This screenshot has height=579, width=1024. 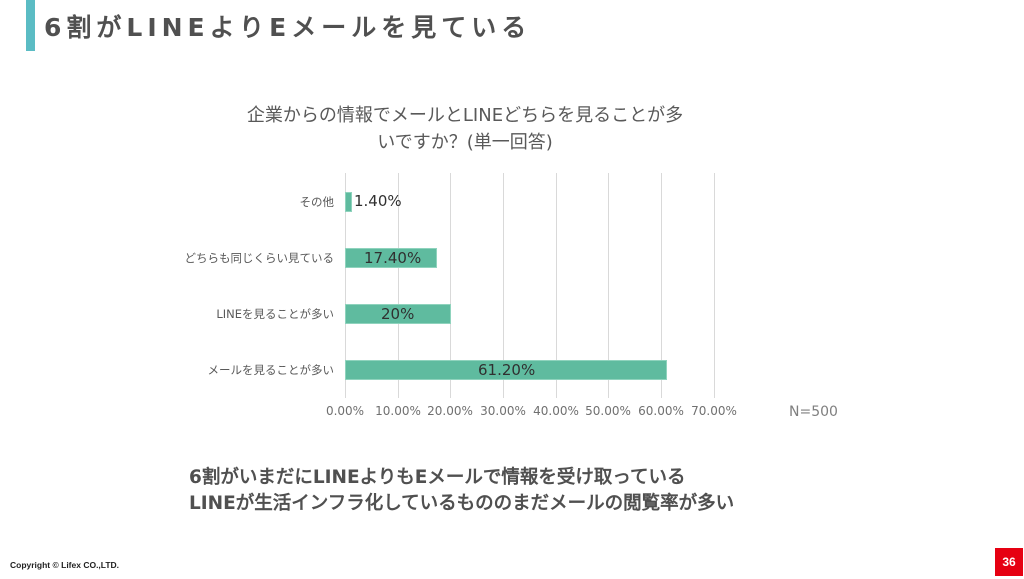 What do you see at coordinates (259, 258) in the screenshot?
I see `category-label: どちらも同じくらい見ている` at bounding box center [259, 258].